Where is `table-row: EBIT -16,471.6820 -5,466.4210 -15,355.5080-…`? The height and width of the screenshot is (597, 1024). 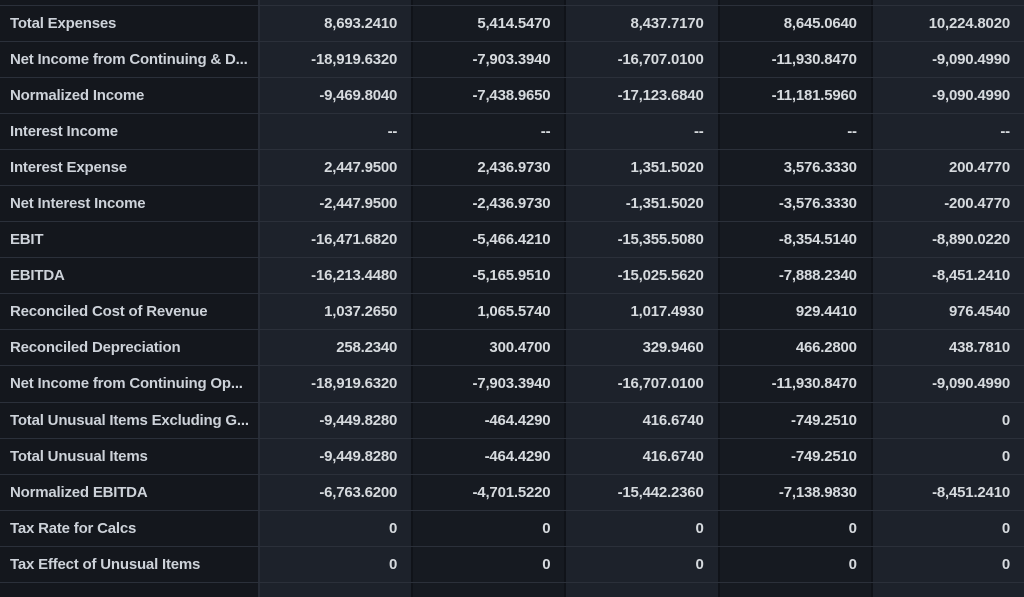 table-row: EBIT -16,471.6820 -5,466.4210 -15,355.5080-… is located at coordinates (512, 239).